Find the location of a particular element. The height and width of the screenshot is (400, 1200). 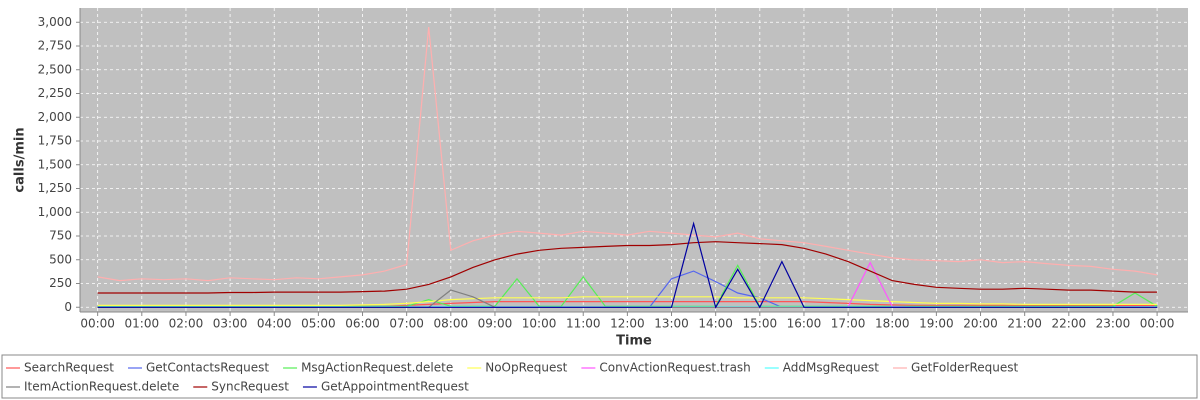

legend-item: NoOpRequest is located at coordinates (517, 368).